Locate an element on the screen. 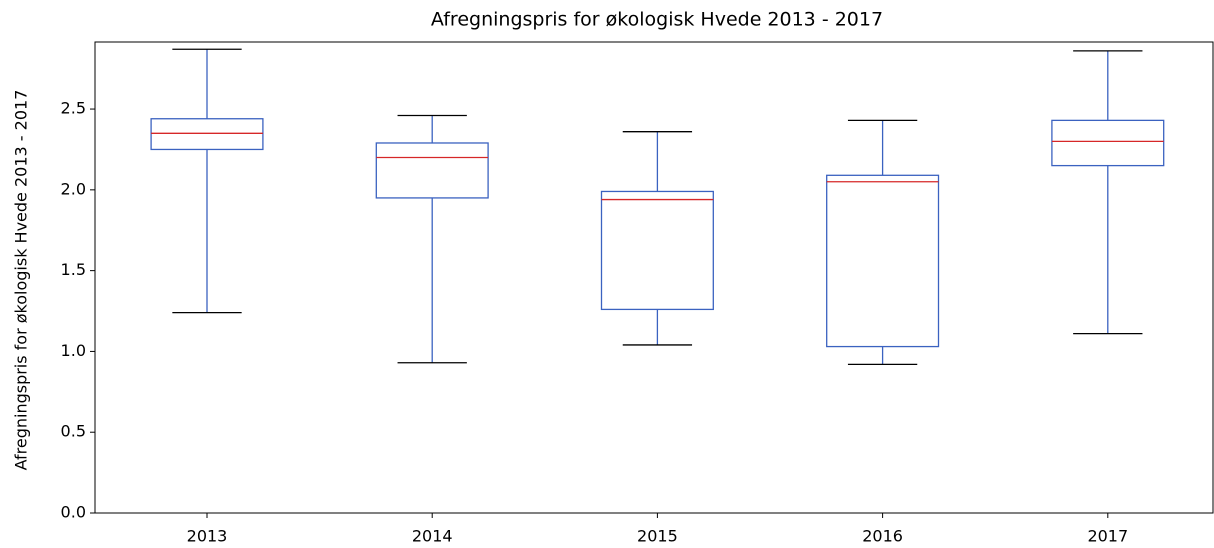 The width and height of the screenshot is (1214, 548). x-tick-label: 2013 is located at coordinates (207, 536).